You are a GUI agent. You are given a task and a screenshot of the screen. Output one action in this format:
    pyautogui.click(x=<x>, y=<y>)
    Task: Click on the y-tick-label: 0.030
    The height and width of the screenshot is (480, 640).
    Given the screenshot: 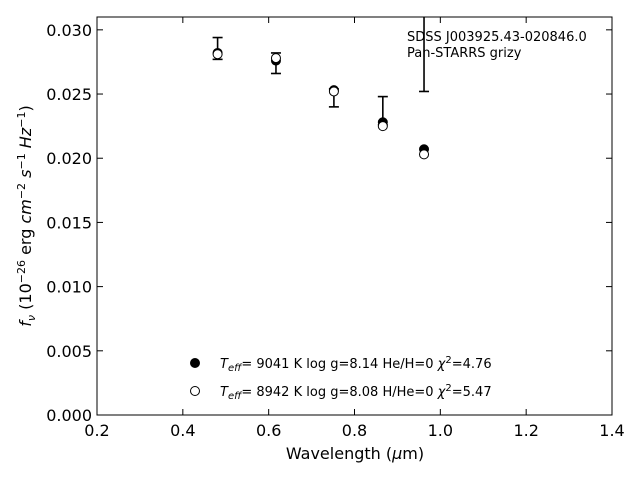 What is the action you would take?
    pyautogui.click(x=69, y=30)
    